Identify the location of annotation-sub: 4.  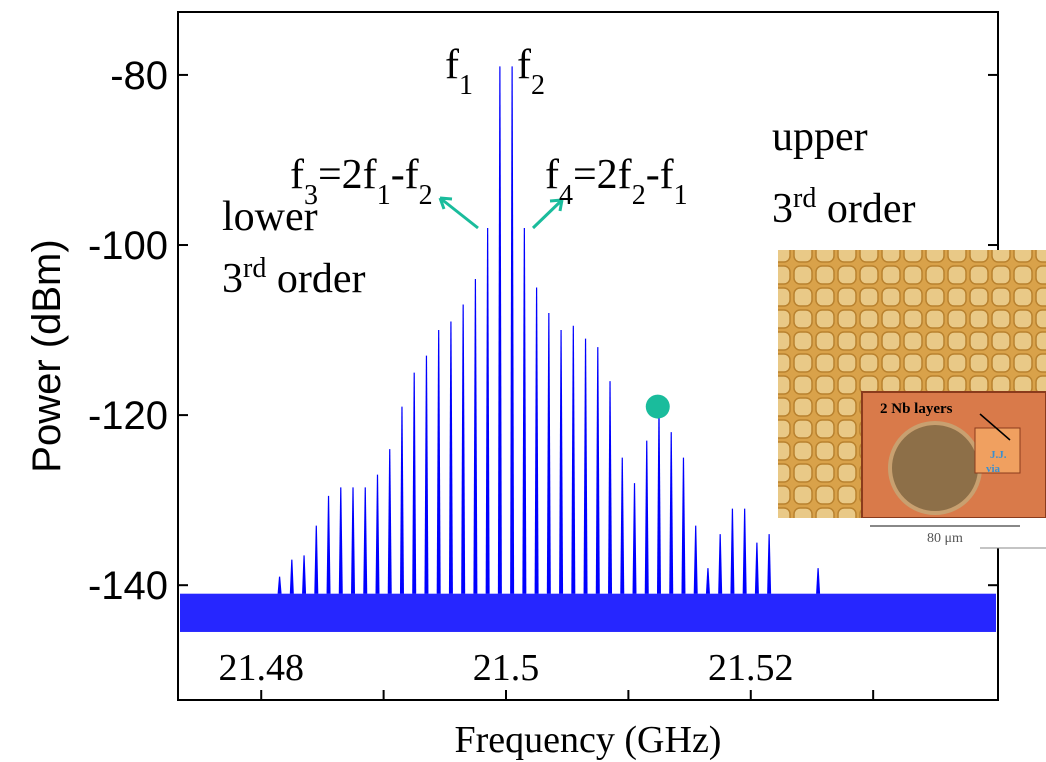
(566, 195).